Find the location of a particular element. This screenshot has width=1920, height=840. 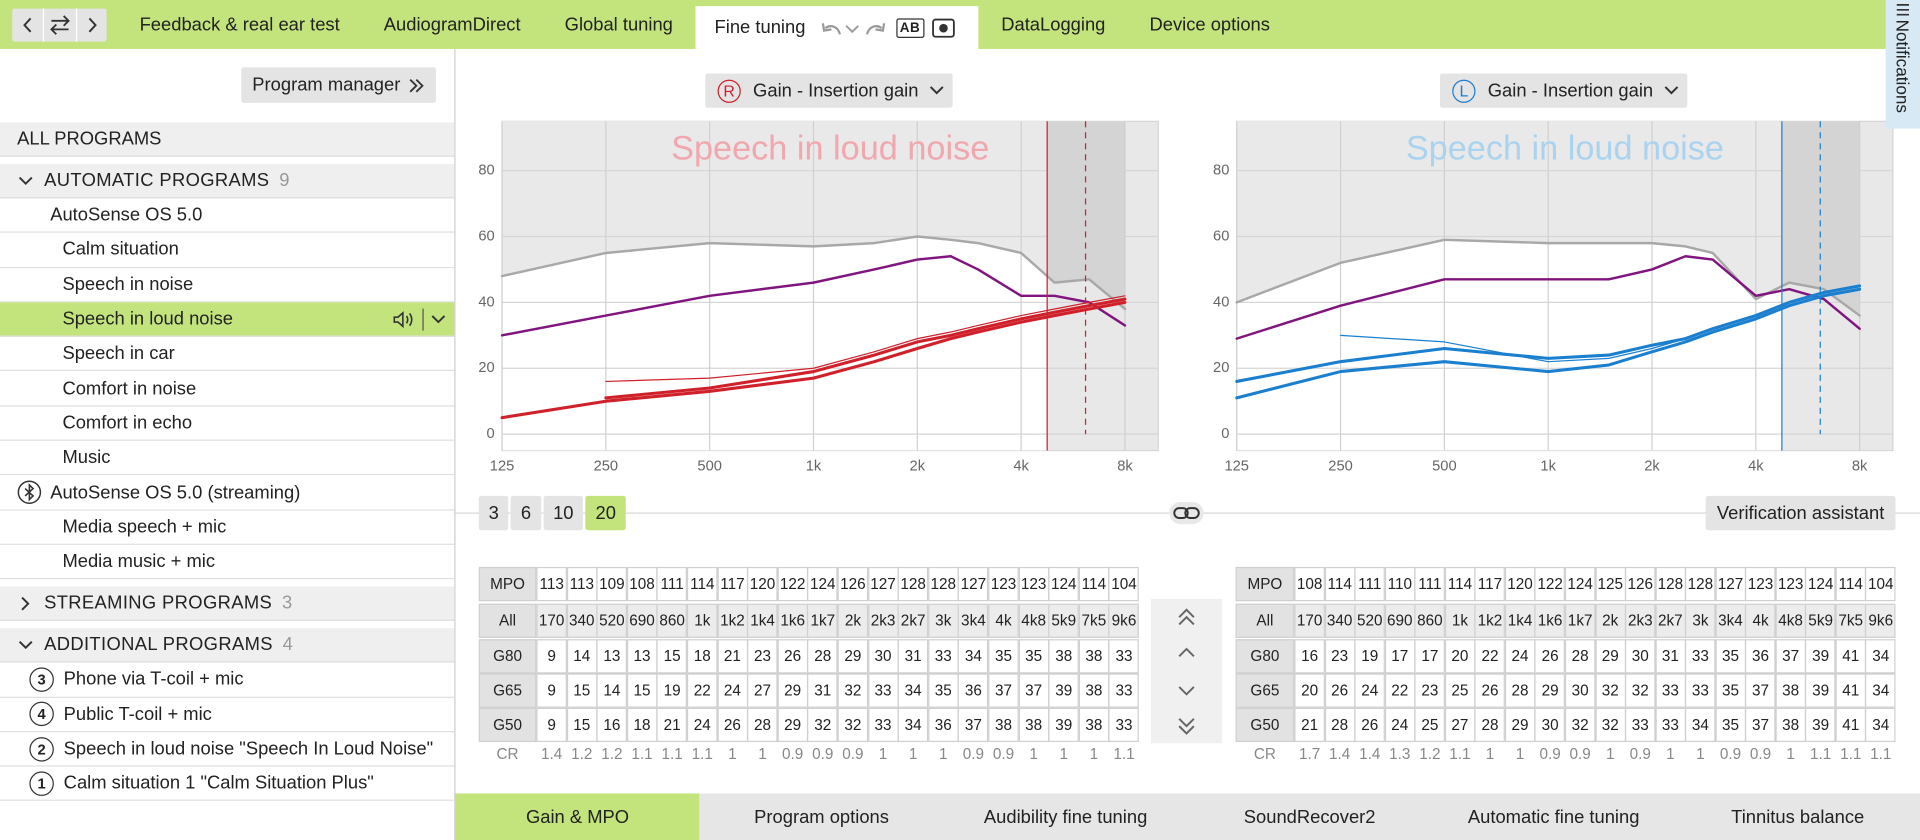

gain-cell: 120 is located at coordinates (762, 584).